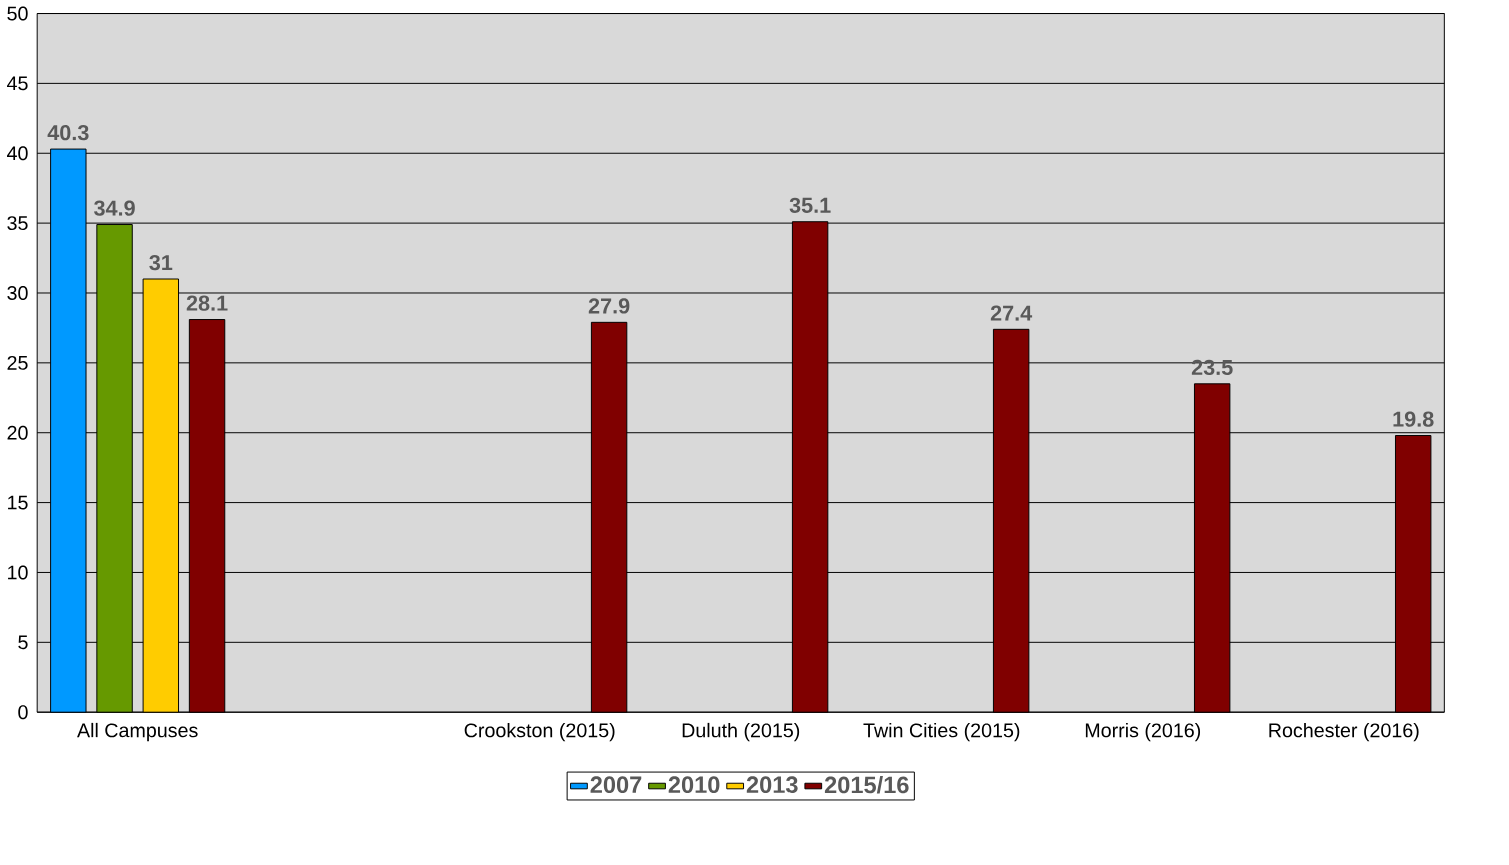 This screenshot has height=865, width=1509. Describe the element at coordinates (1344, 732) in the screenshot. I see `x-tick-label: Rochester (2016)` at that location.